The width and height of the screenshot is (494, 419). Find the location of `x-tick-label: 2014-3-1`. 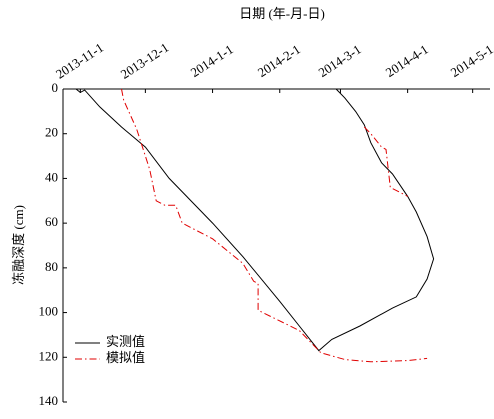

x-tick-label: 2014-3-1 is located at coordinates (340, 60).